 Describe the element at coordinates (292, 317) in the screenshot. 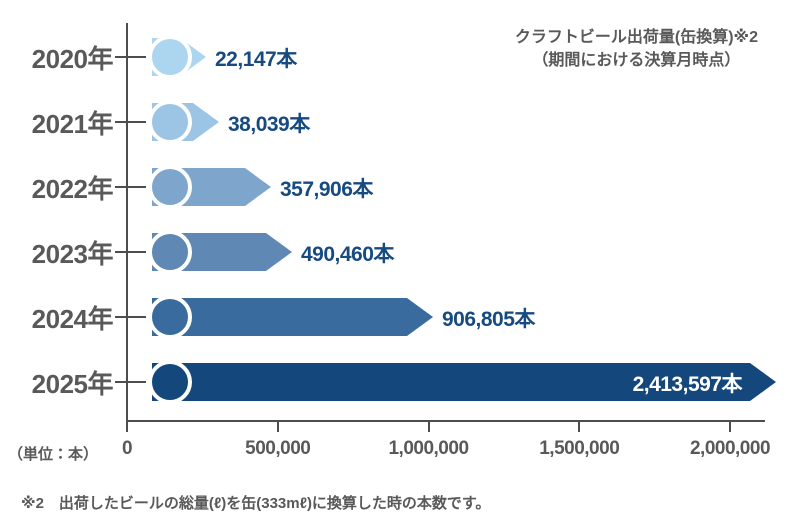

I see `bar-2024` at that location.